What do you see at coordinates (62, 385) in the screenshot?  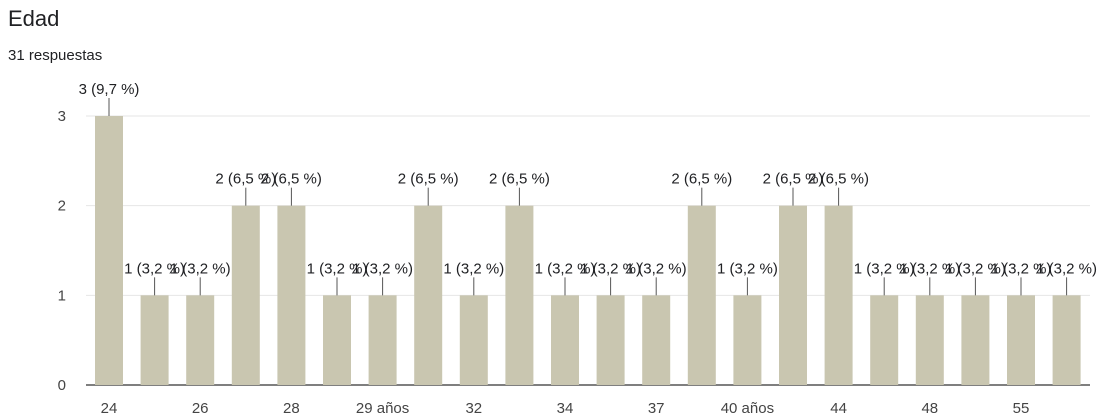 I see `y-tick-label: 0` at bounding box center [62, 385].